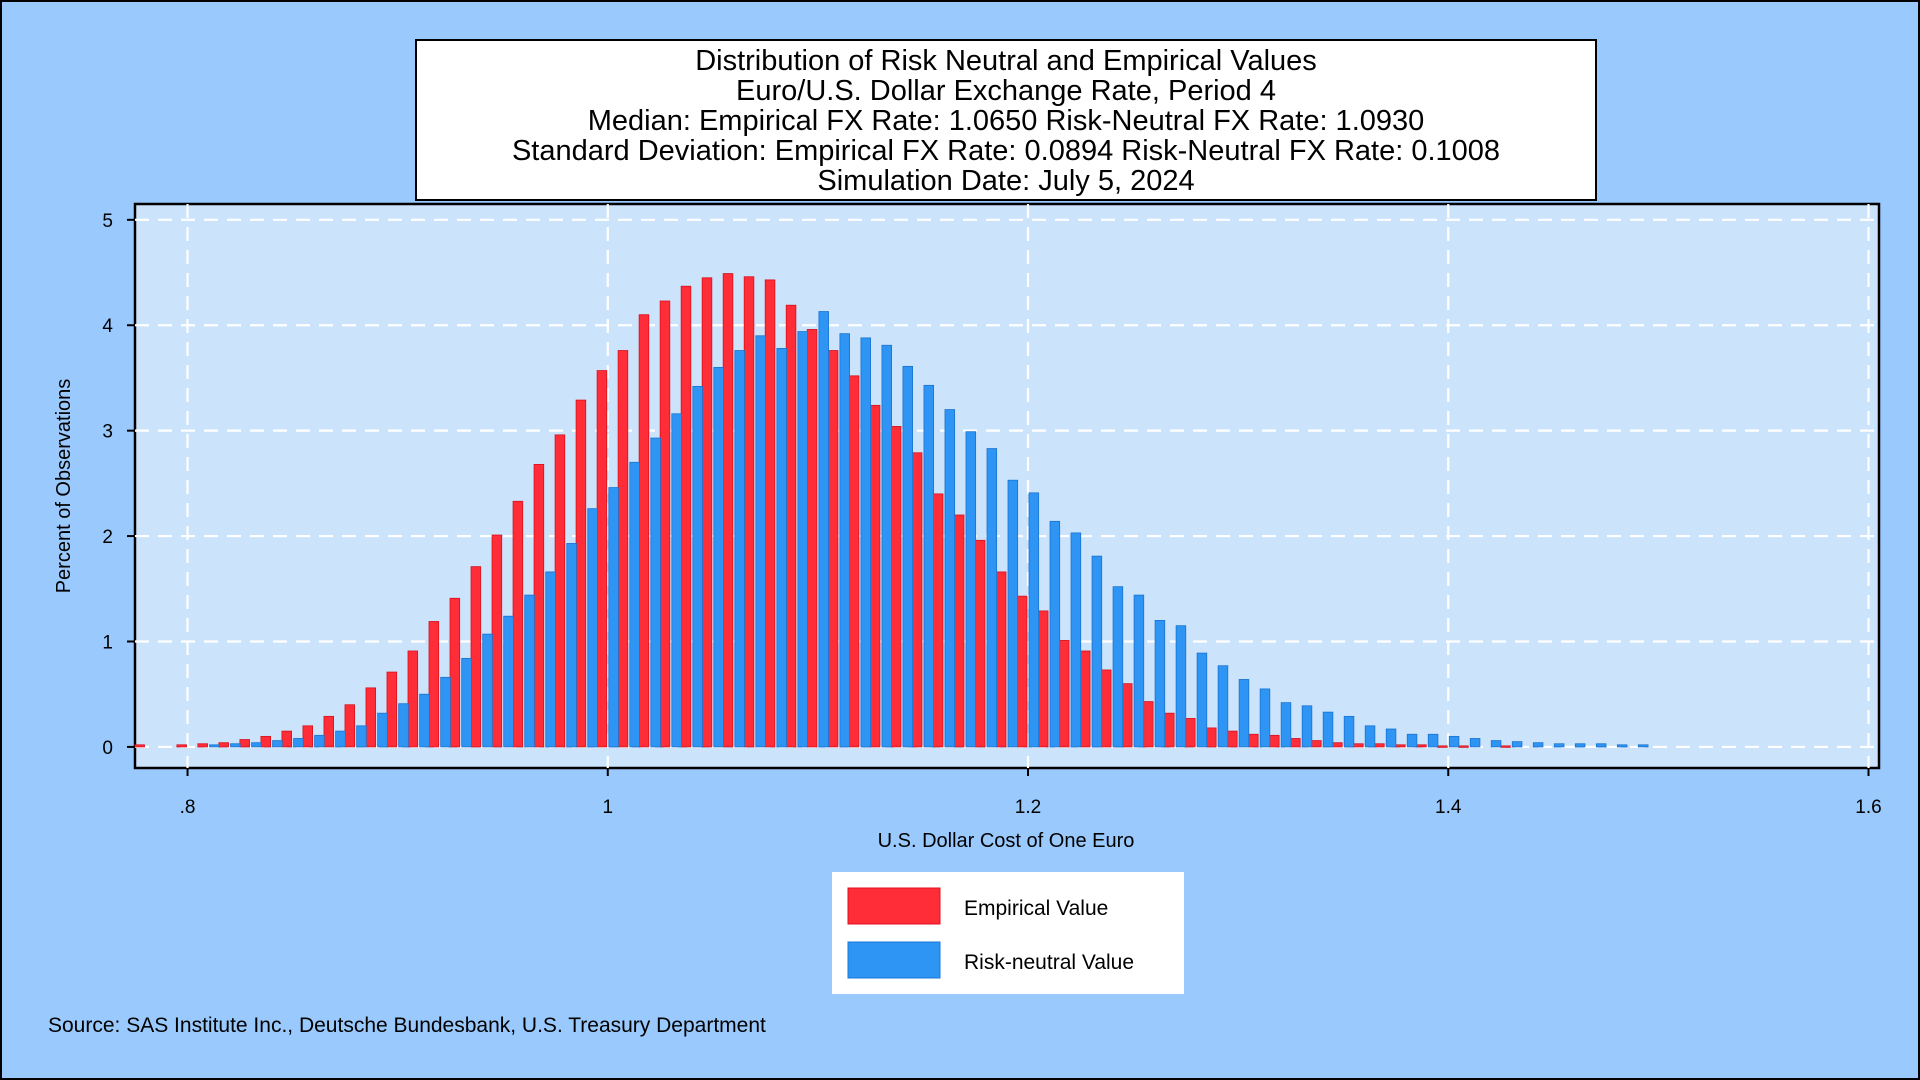 This screenshot has height=1080, width=1920. I want to click on x-axis-title: U.S. Dollar Cost of One Euro, so click(1006, 841).